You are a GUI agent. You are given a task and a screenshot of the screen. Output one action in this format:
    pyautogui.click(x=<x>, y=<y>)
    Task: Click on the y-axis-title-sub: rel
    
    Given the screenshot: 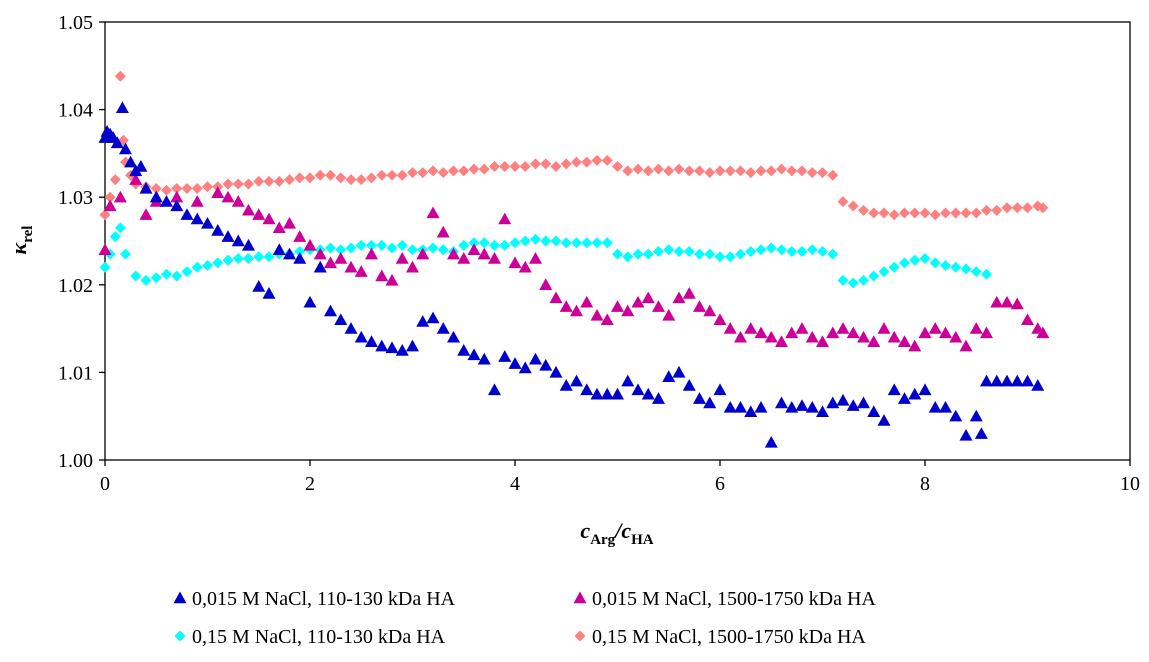 What is the action you would take?
    pyautogui.click(x=28, y=234)
    